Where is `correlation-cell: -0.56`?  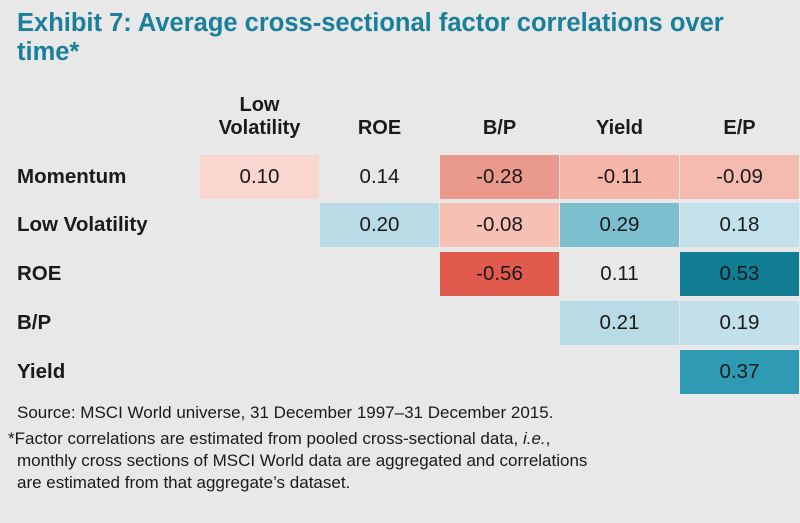 correlation-cell: -0.56 is located at coordinates (499, 274).